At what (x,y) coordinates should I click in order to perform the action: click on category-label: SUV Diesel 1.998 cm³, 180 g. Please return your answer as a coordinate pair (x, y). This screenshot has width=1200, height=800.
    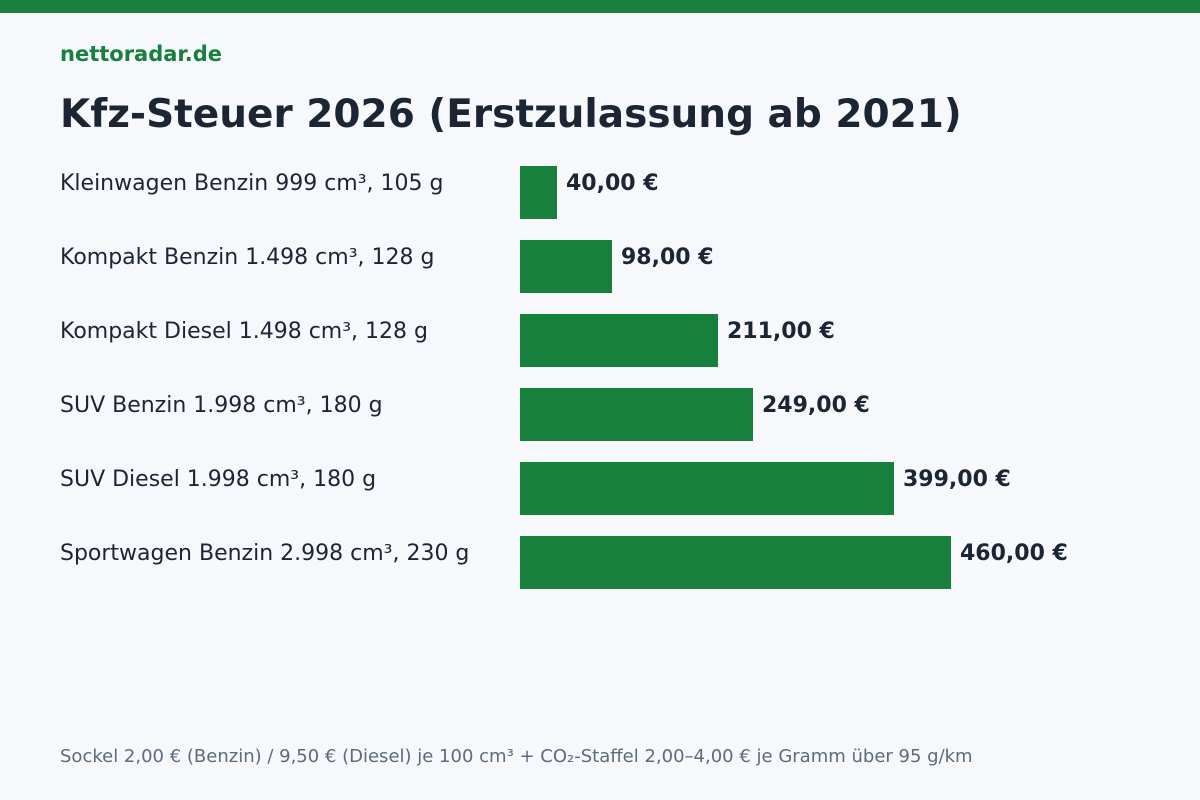
    Looking at the image, I should click on (218, 479).